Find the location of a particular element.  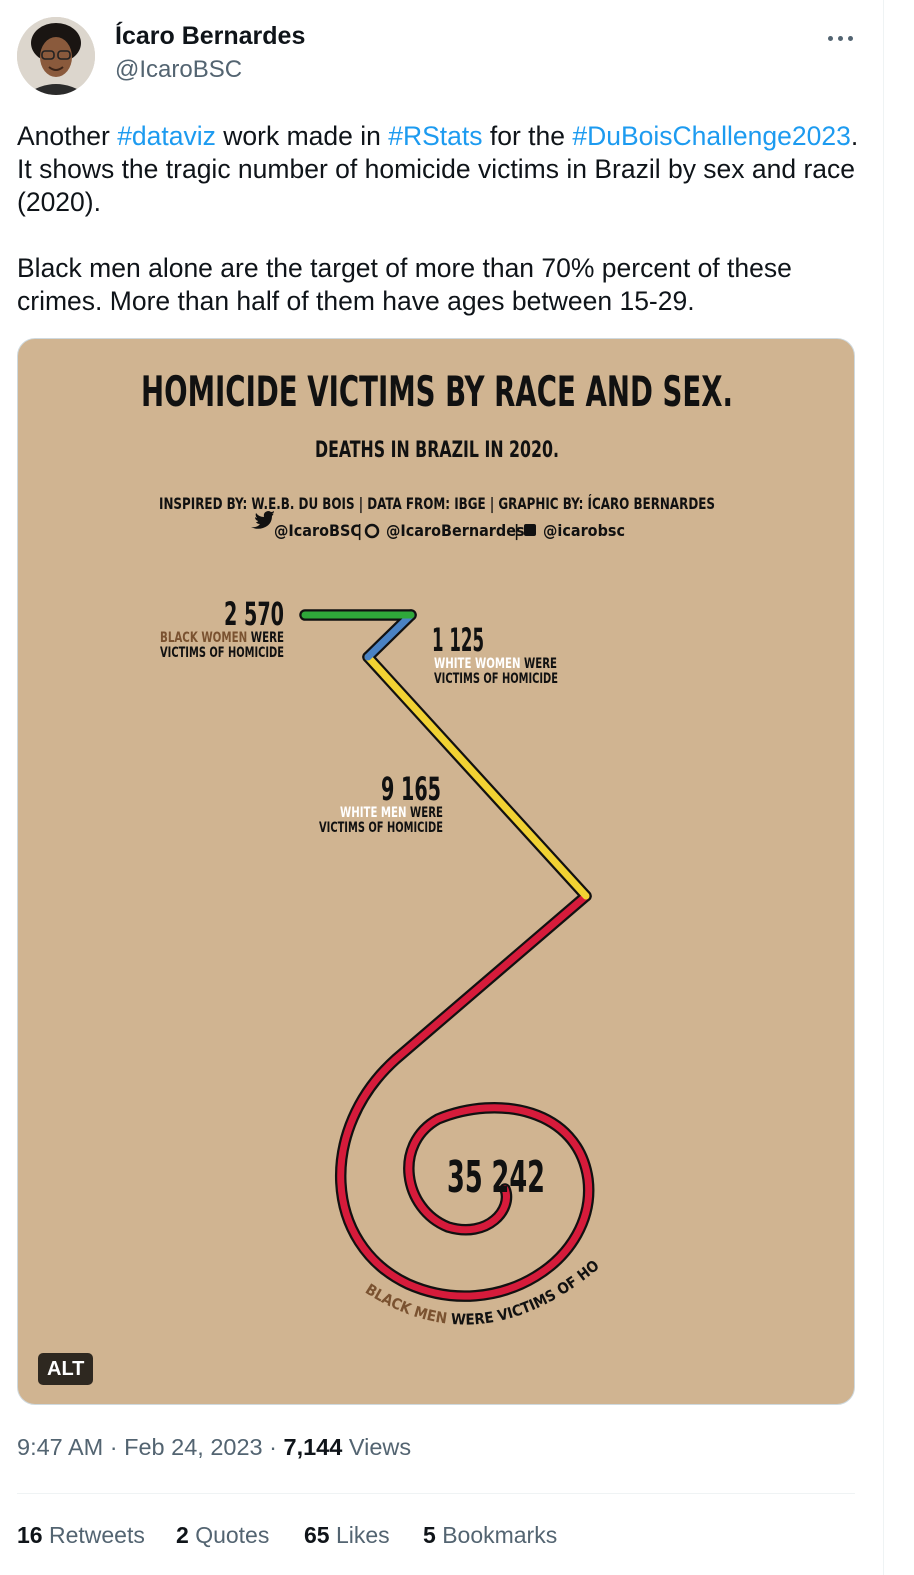

tweet-date: Feb 24, 2023 is located at coordinates (193, 1447).